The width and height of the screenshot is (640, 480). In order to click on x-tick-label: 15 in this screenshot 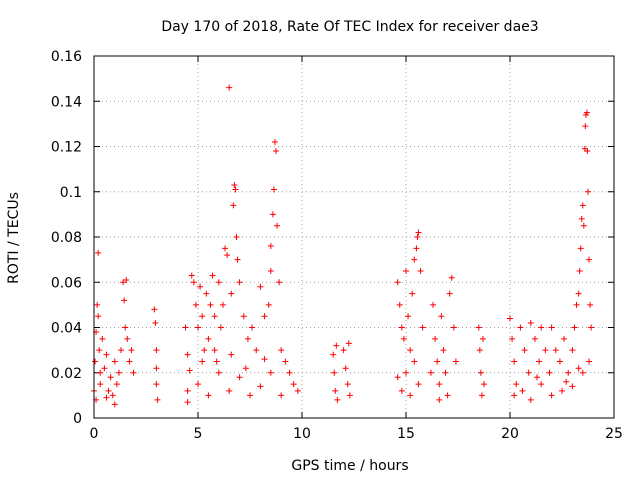, I will do `click(406, 434)`.